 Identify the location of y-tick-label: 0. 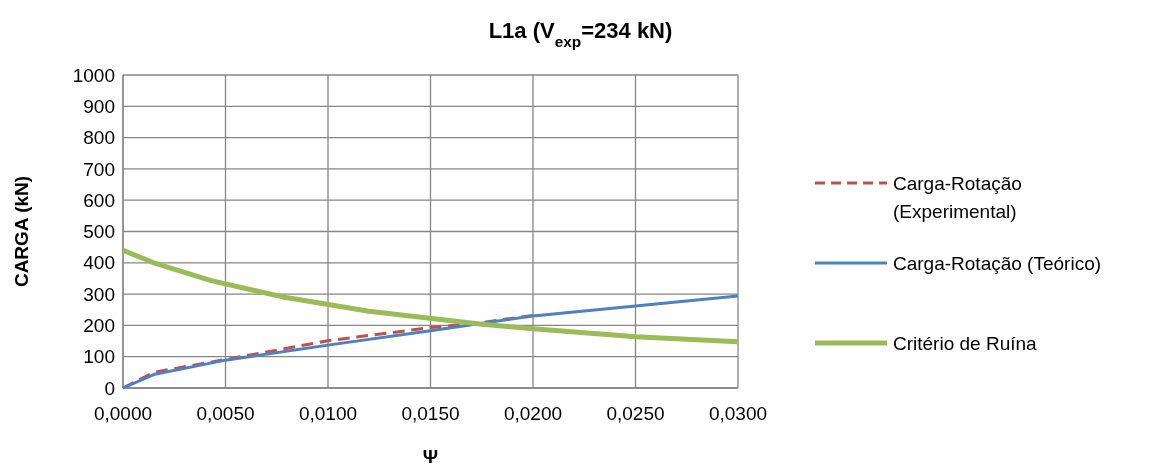
(109, 388).